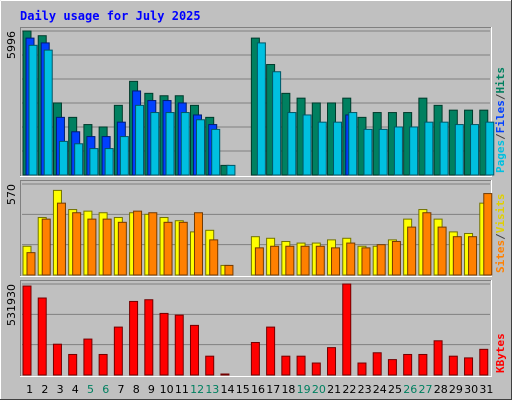 This screenshot has height=400, width=512. What do you see at coordinates (380, 389) in the screenshot?
I see `x-tick-label: 24` at bounding box center [380, 389].